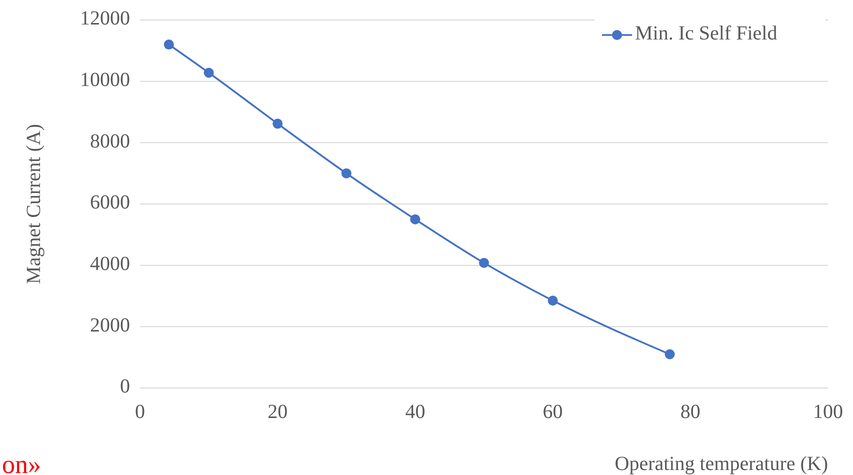 The height and width of the screenshot is (475, 853). Describe the element at coordinates (105, 79) in the screenshot. I see `y-tick-label: 10000` at that location.